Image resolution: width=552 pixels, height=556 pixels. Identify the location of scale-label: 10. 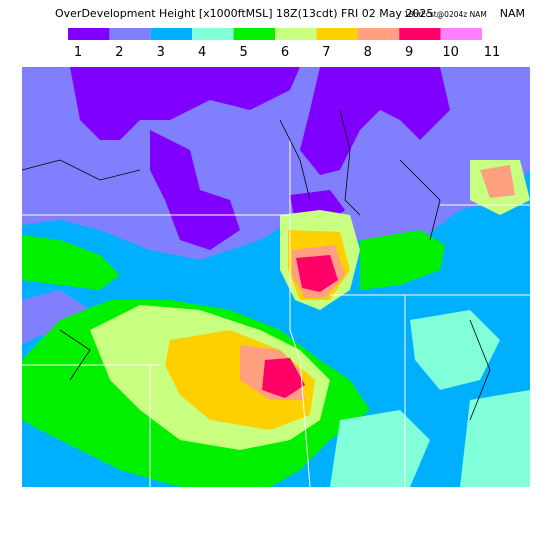
(450, 52).